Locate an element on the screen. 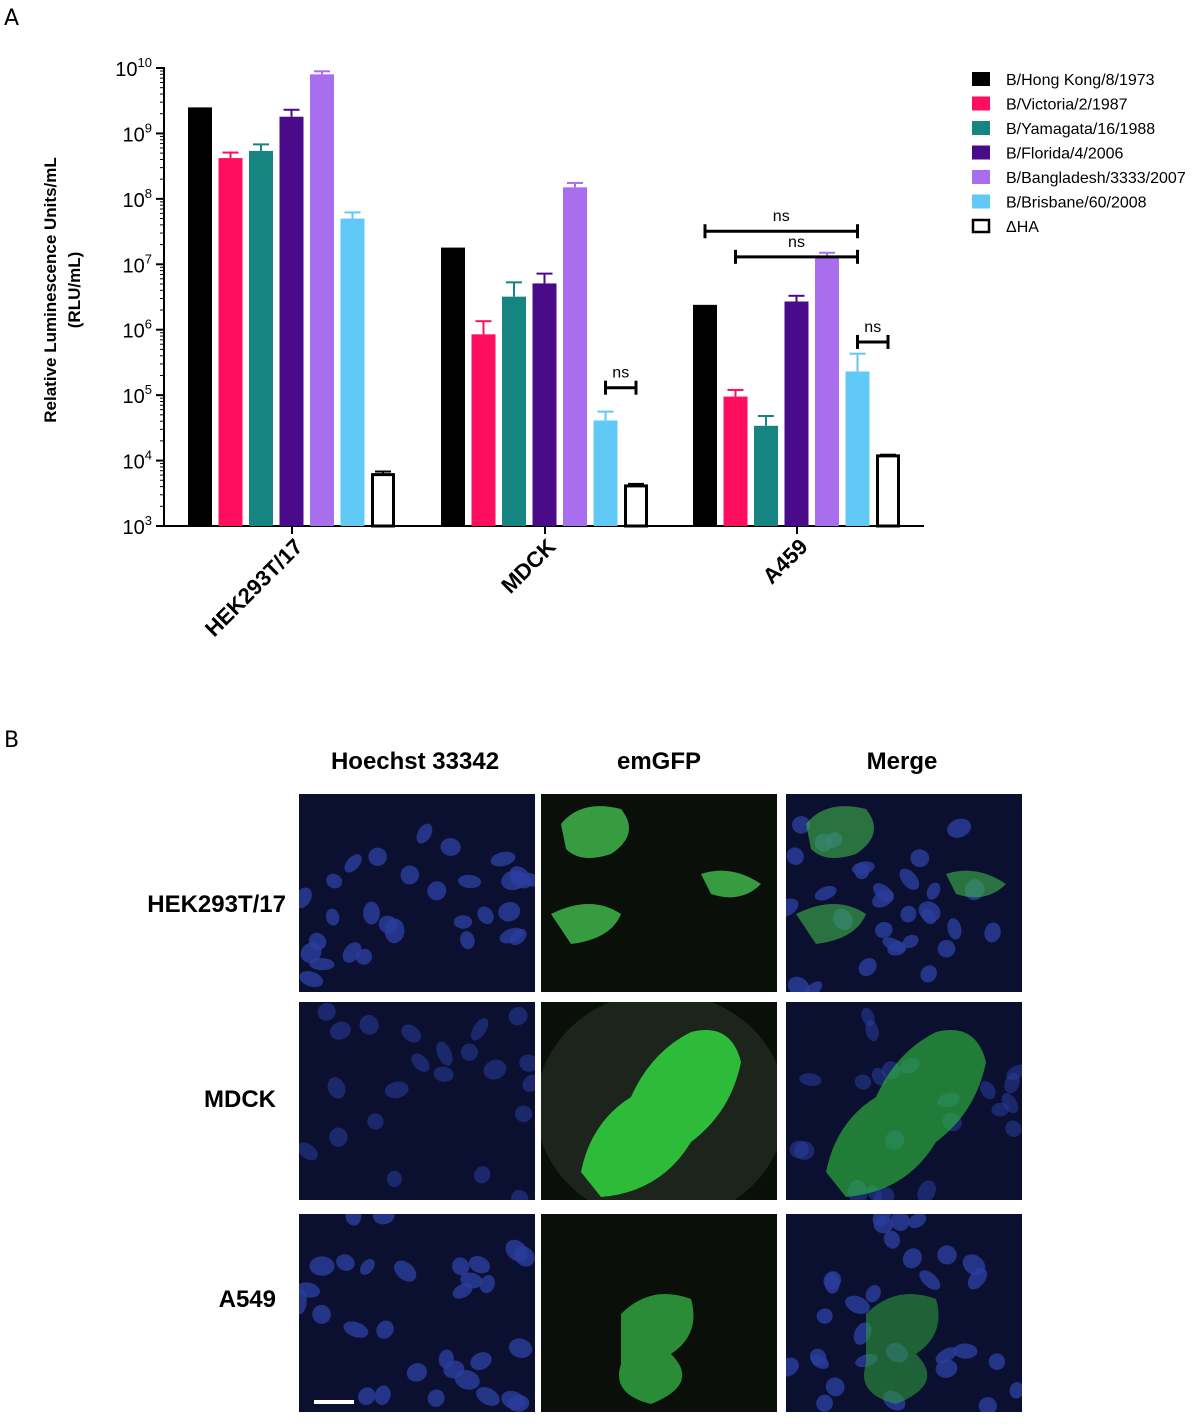  micrograph-row1-col1 is located at coordinates (417, 893).